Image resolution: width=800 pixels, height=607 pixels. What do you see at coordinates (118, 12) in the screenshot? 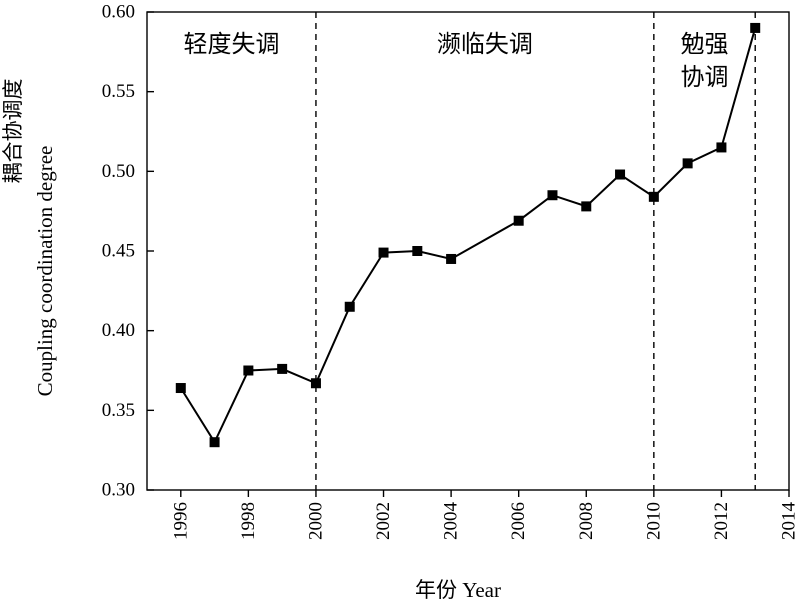
I see `y-tick-label: 0.60` at bounding box center [118, 12].